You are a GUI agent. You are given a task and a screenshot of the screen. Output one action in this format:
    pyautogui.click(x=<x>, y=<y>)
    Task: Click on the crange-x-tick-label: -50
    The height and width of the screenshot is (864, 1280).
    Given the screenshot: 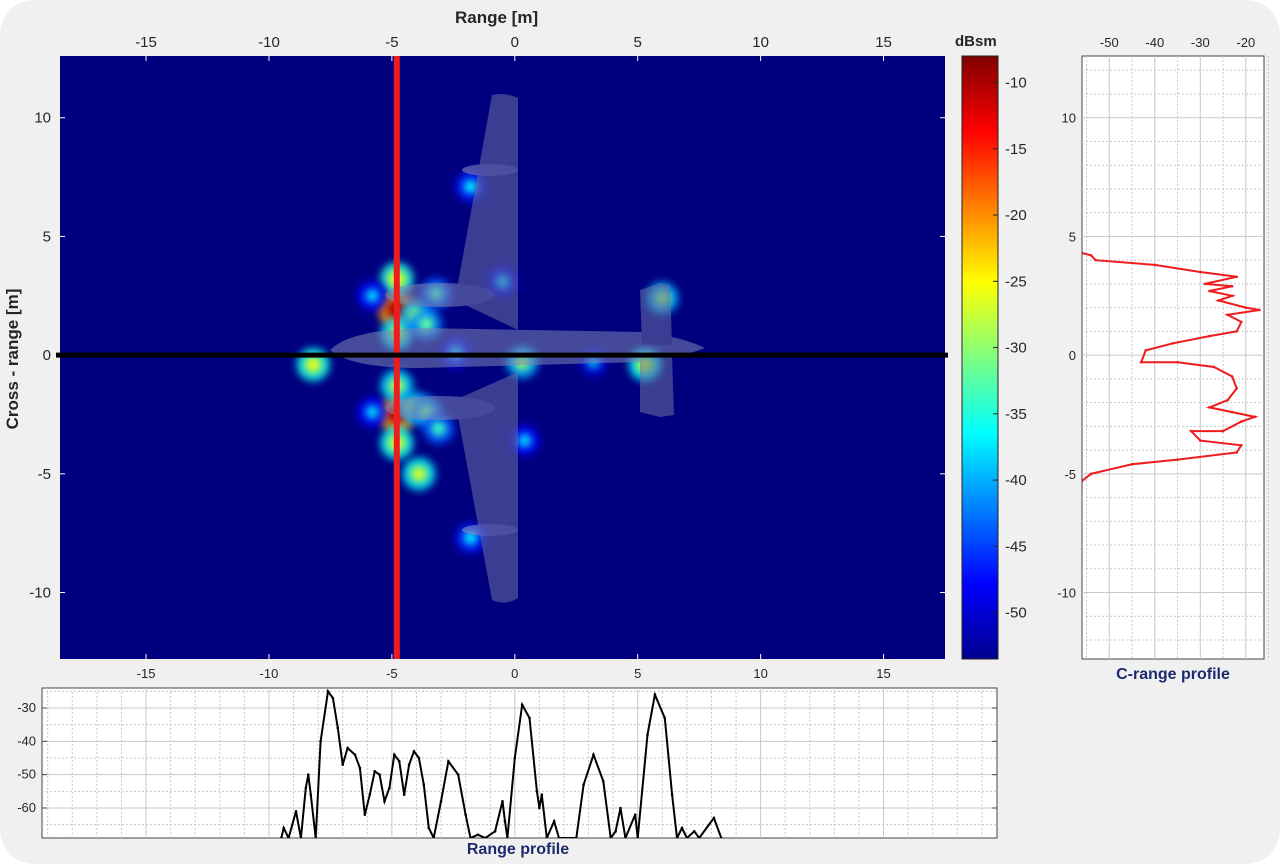 What is the action you would take?
    pyautogui.click(x=1109, y=42)
    